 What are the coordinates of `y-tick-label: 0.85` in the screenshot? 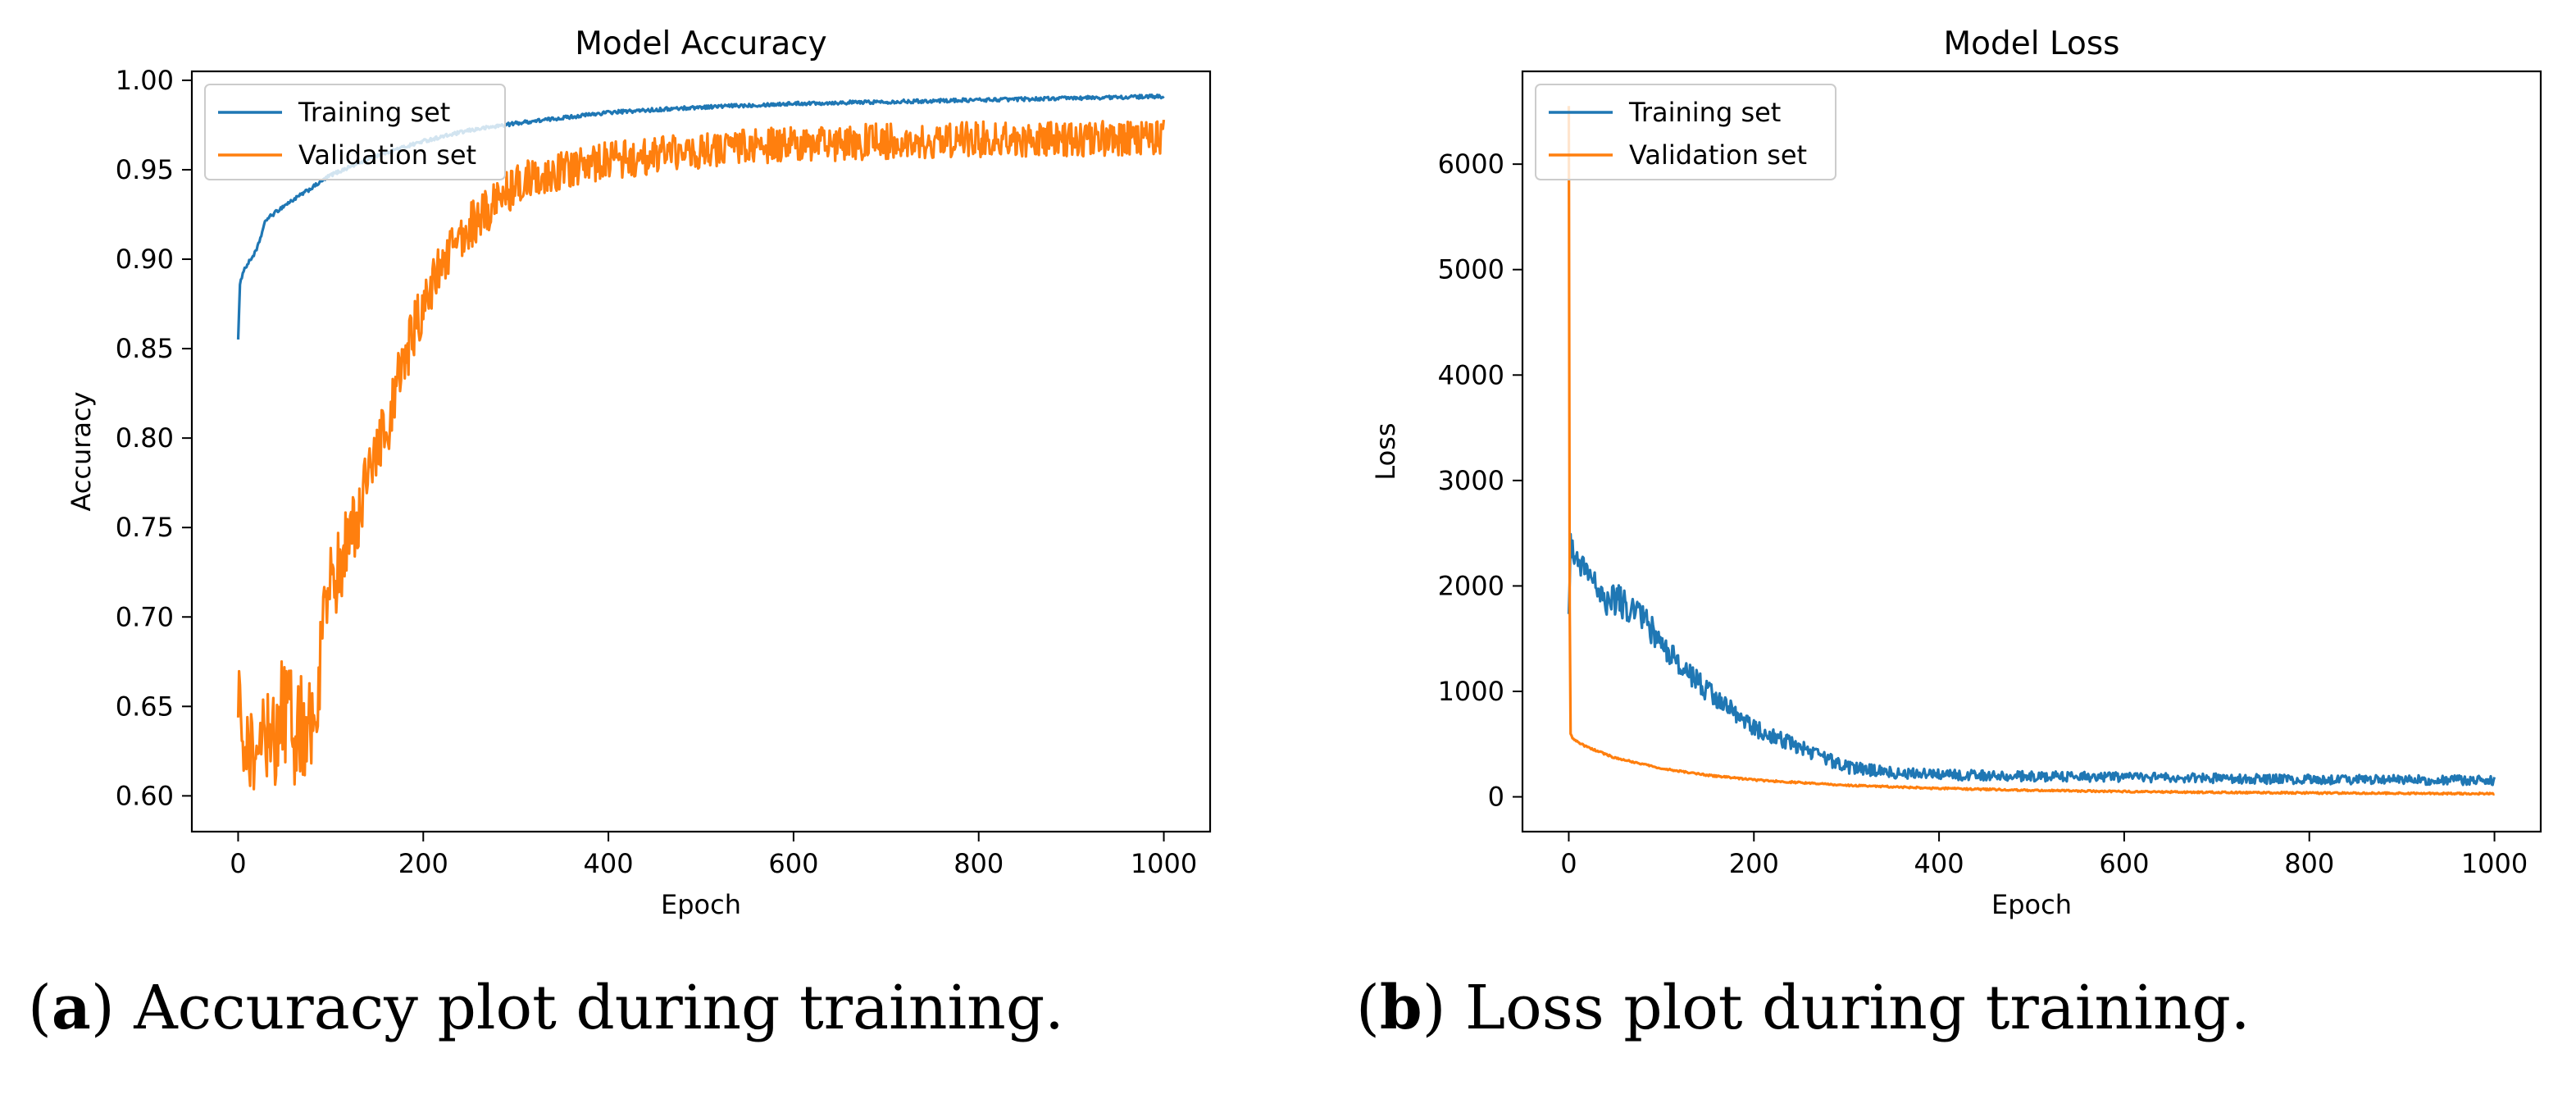 It's located at (145, 348).